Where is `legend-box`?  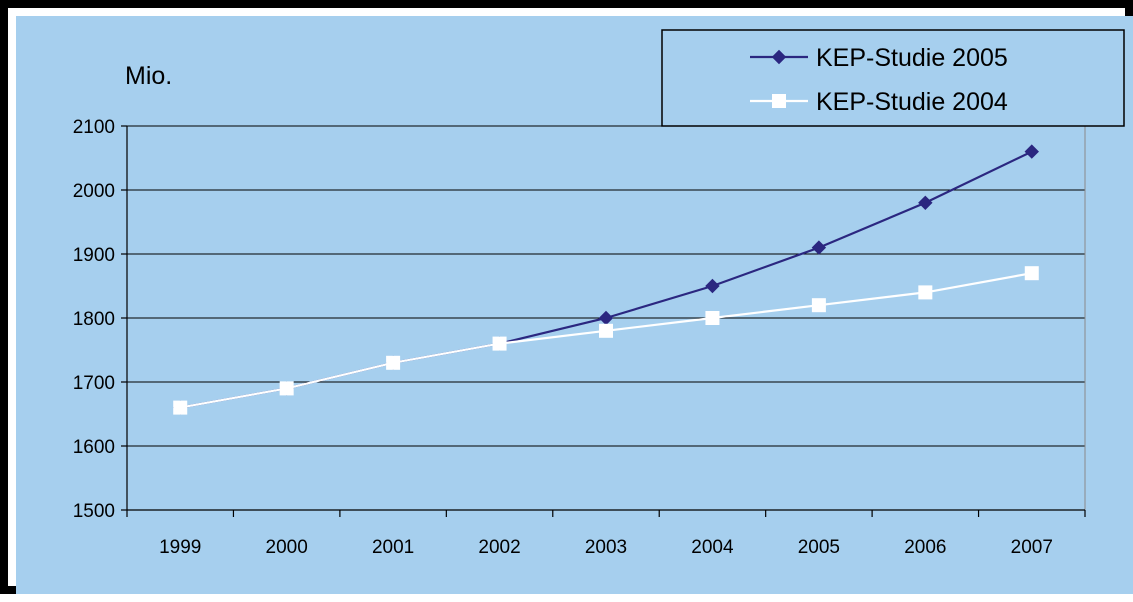 legend-box is located at coordinates (893, 78).